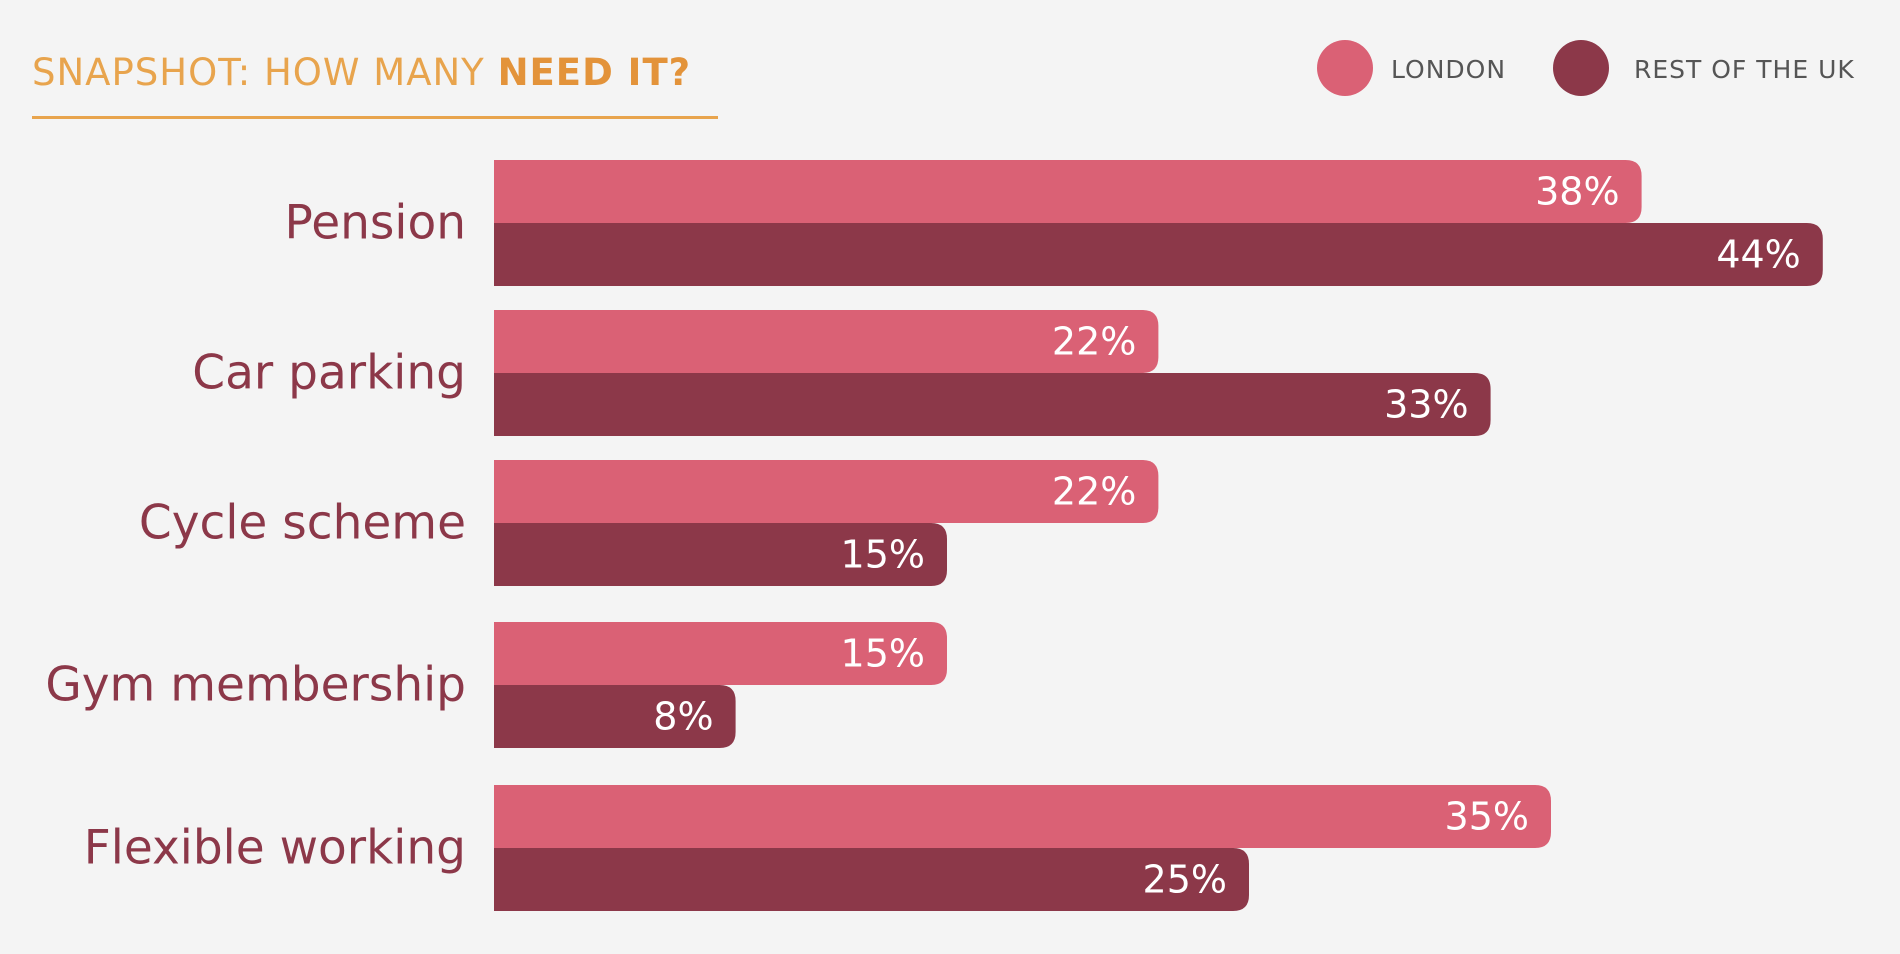 The image size is (1900, 954). What do you see at coordinates (720, 554) in the screenshot?
I see `bar-cycle-scheme-rest-of-the-uk` at bounding box center [720, 554].